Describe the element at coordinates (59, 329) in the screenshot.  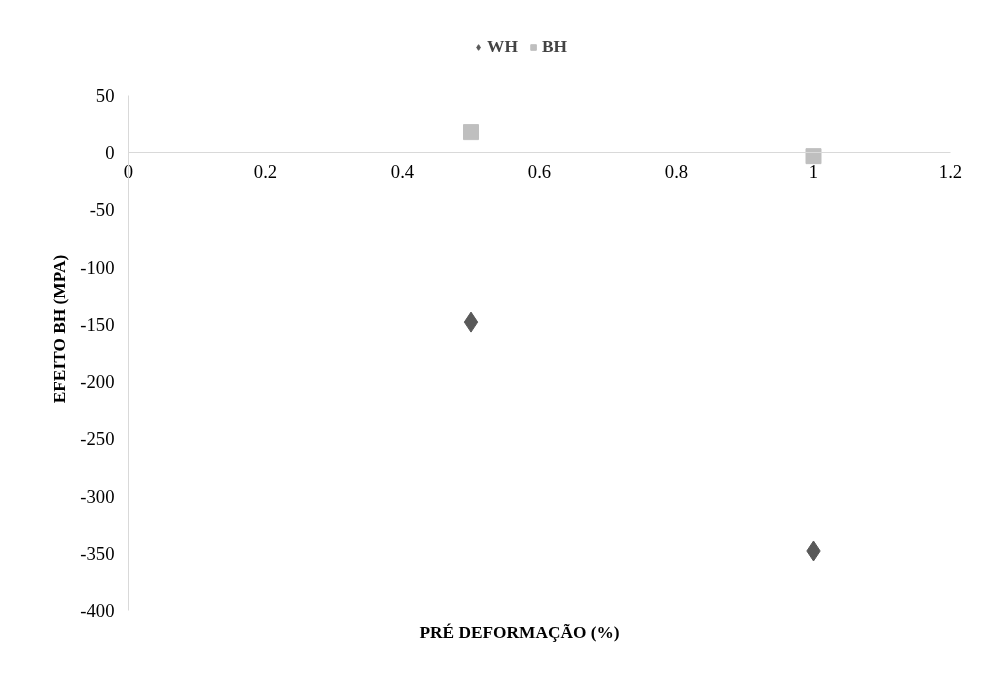
I see `y-axis-title: EFEITO BH (MPA)` at that location.